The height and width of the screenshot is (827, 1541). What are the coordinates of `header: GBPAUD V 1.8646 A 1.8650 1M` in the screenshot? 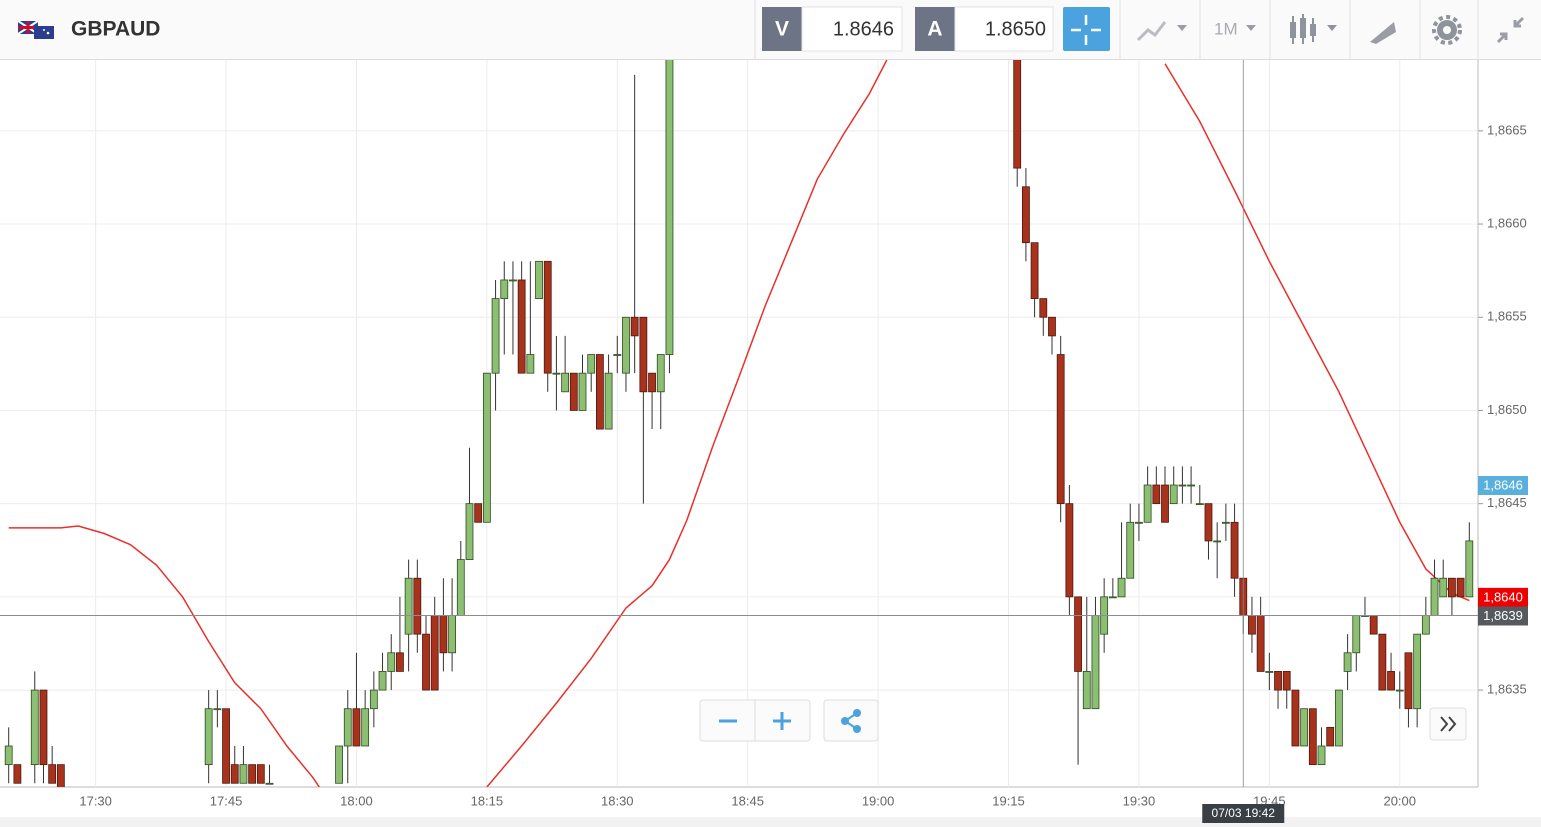 It's located at (770, 30).